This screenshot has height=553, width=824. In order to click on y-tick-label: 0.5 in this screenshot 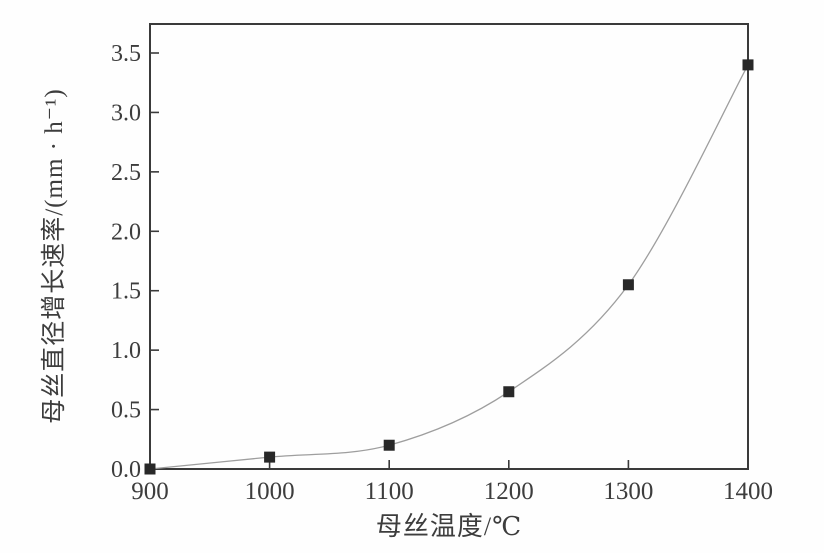, I will do `click(126, 411)`.